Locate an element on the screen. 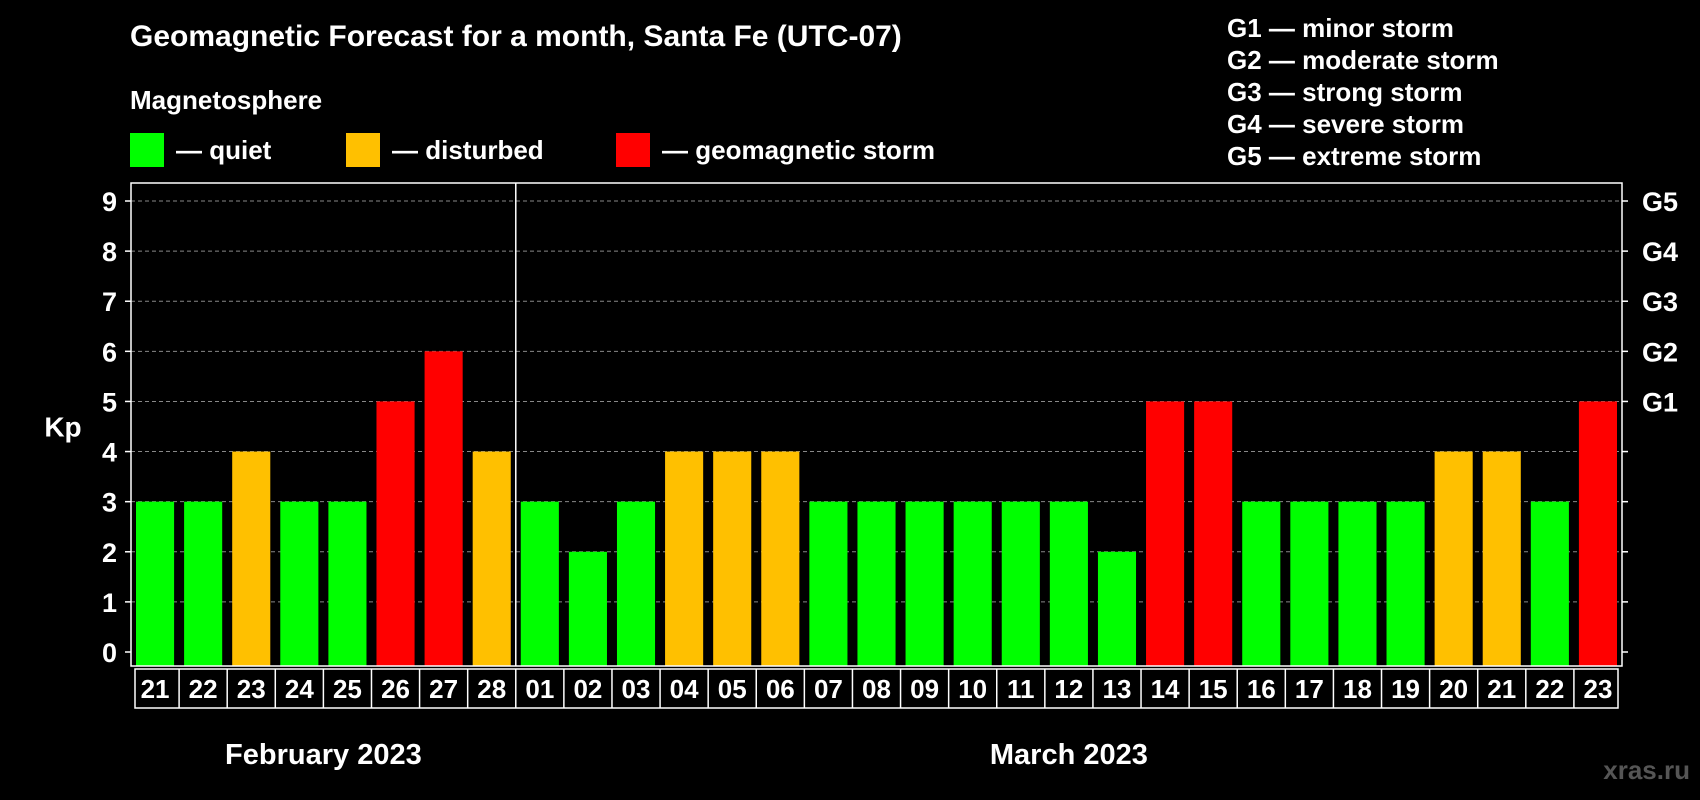  x-tick-label-16: 09 is located at coordinates (924, 689).